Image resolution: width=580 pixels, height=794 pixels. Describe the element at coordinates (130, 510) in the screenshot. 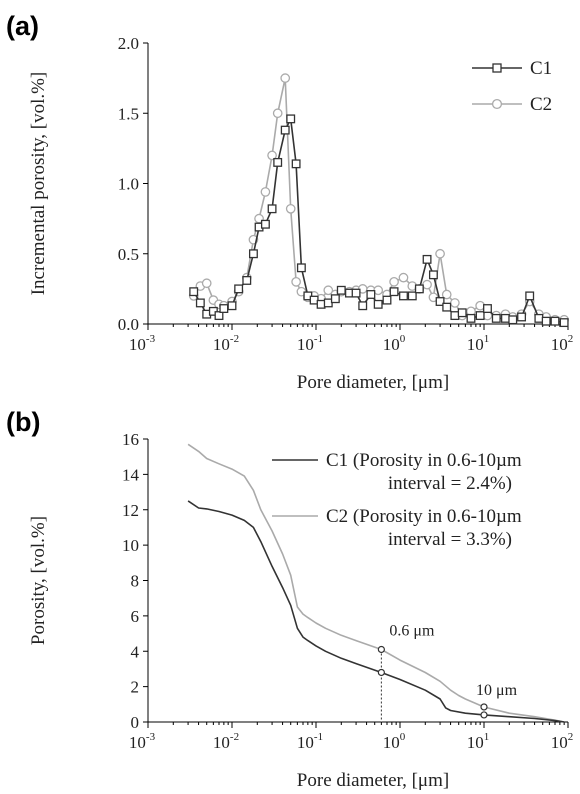

I see `y-tick-label: 12` at that location.